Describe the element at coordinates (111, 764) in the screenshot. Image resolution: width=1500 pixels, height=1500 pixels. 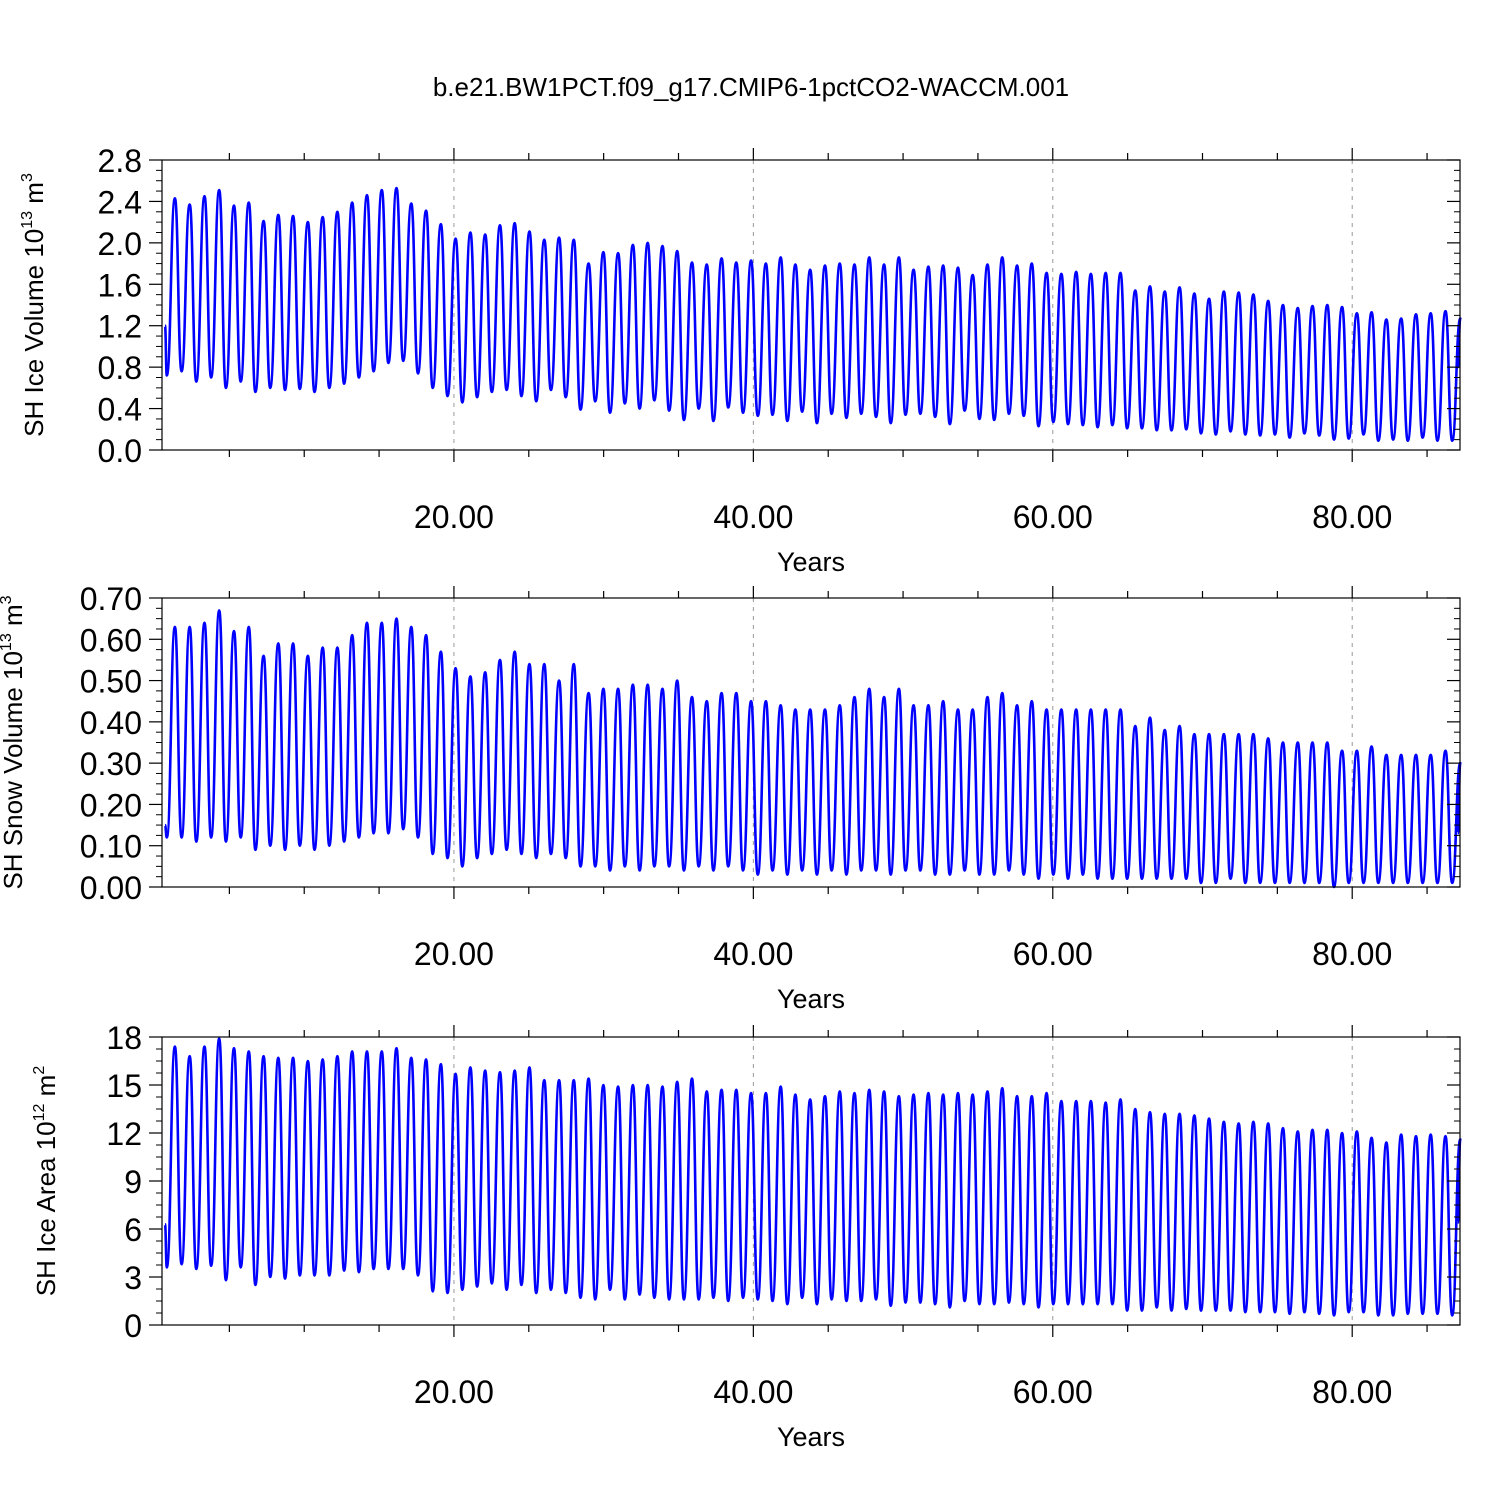
I see `y-tick-label: 0.30` at that location.